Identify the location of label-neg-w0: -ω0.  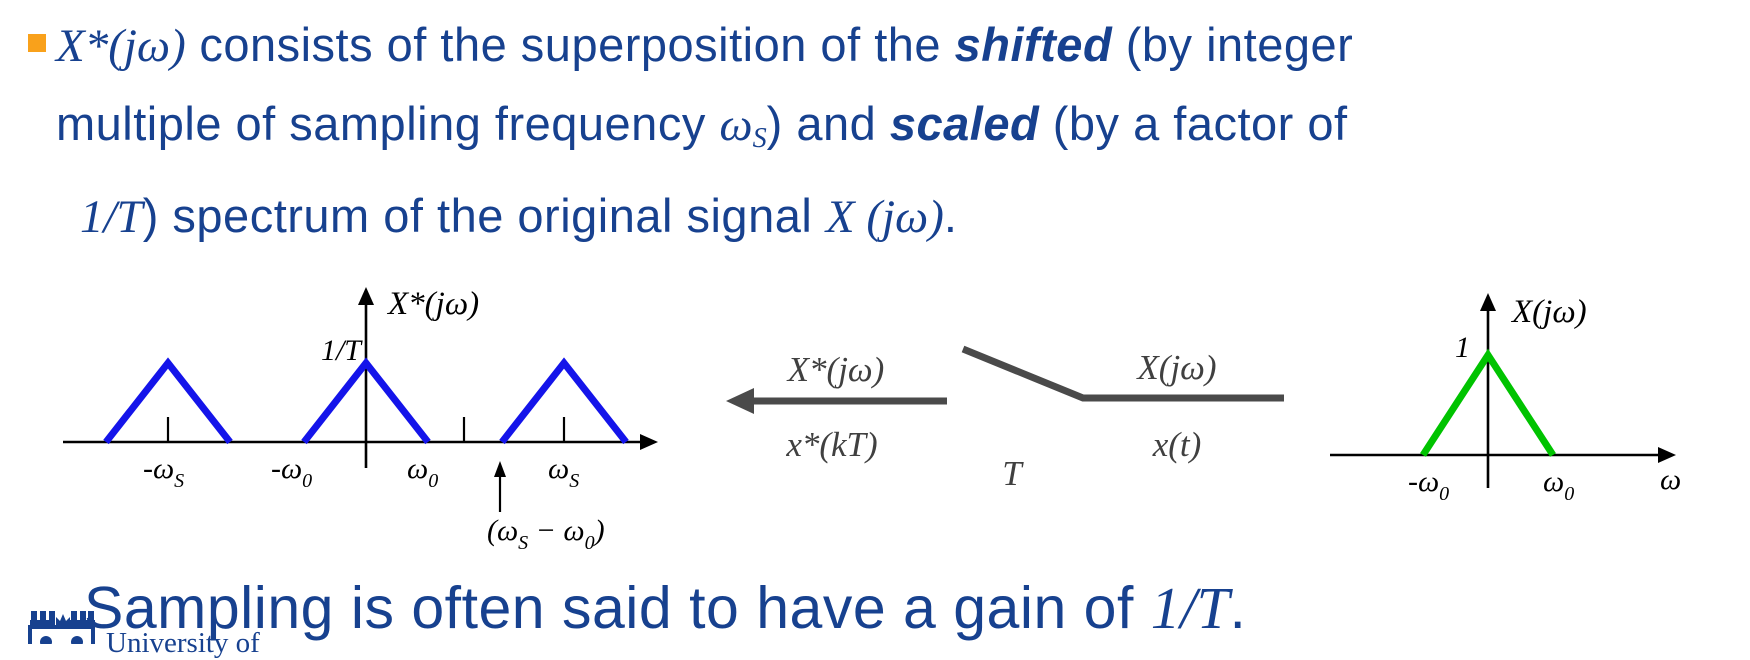
(291, 472).